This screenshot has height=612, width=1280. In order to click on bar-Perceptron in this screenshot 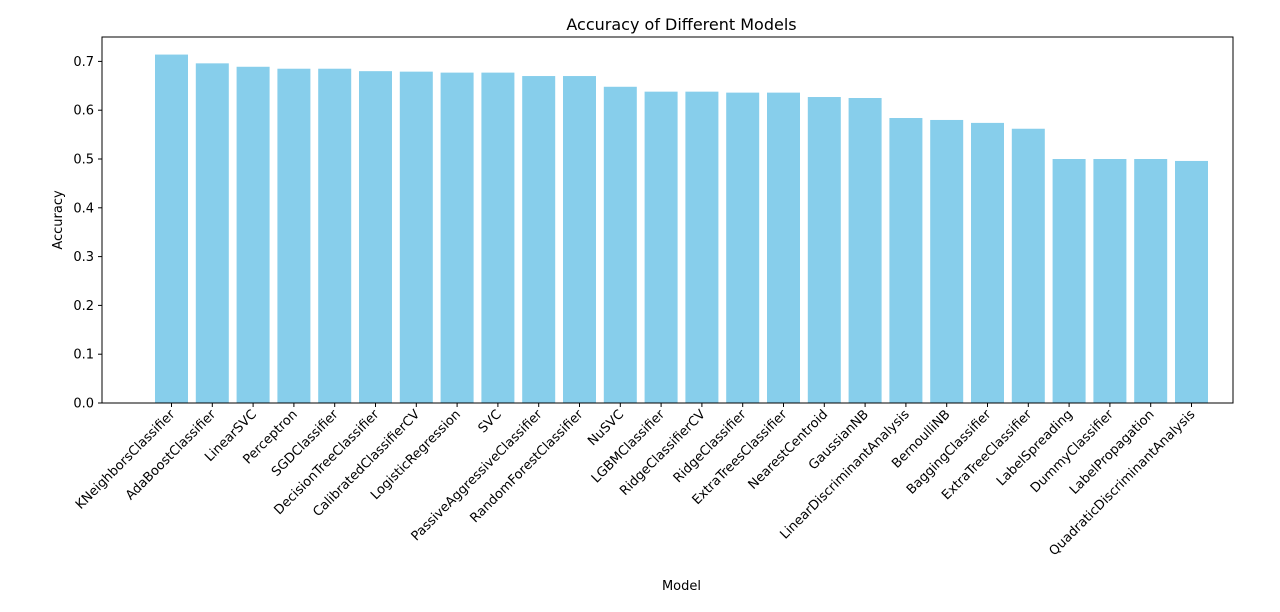, I will do `click(294, 235)`.